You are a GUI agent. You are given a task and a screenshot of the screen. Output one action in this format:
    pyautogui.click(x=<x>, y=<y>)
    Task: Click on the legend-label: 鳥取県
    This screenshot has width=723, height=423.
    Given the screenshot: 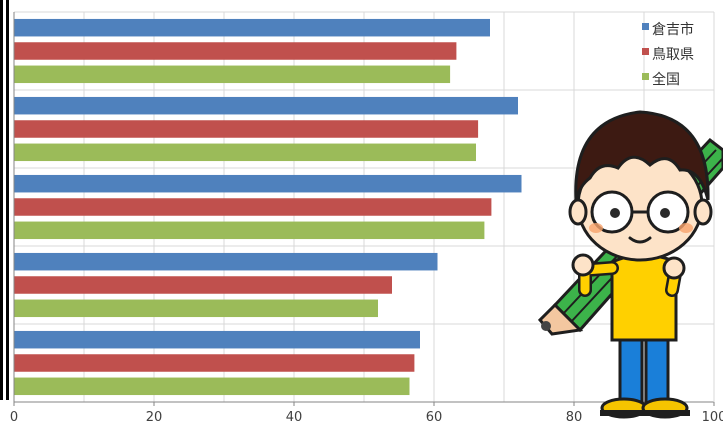 What is the action you would take?
    pyautogui.click(x=673, y=55)
    